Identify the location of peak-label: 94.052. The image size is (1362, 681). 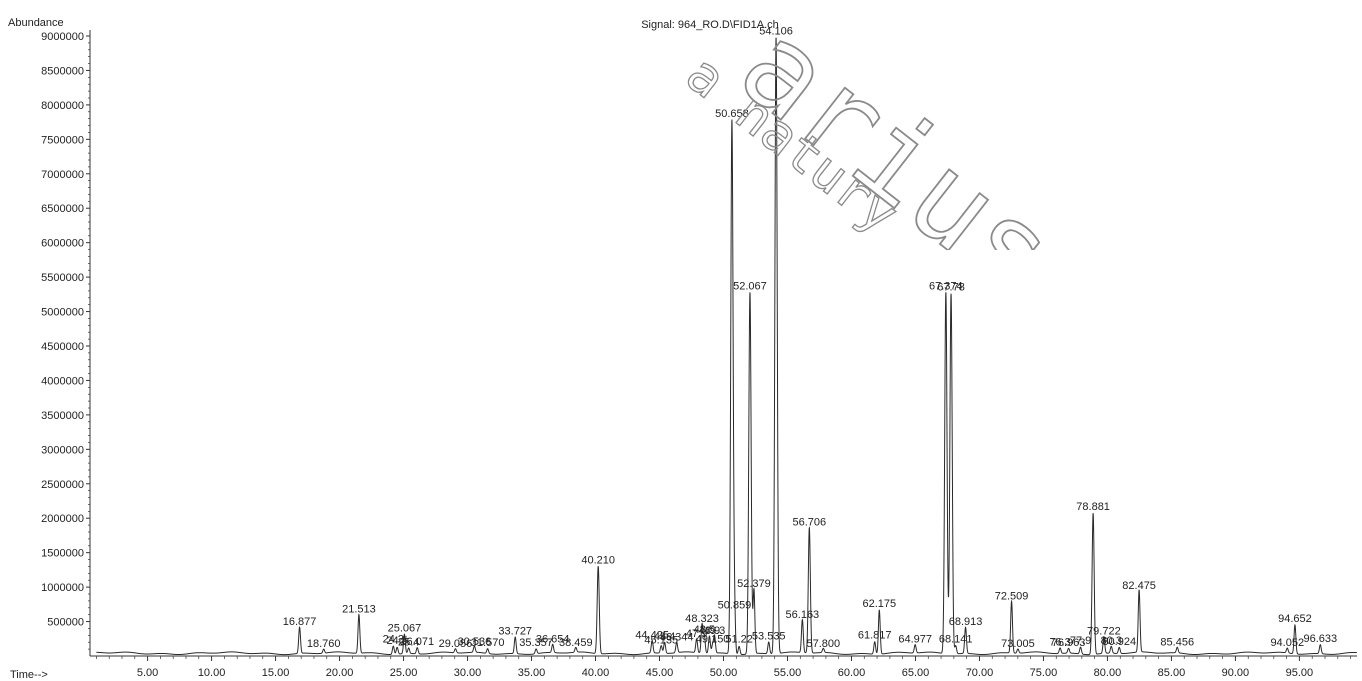
(1287, 643).